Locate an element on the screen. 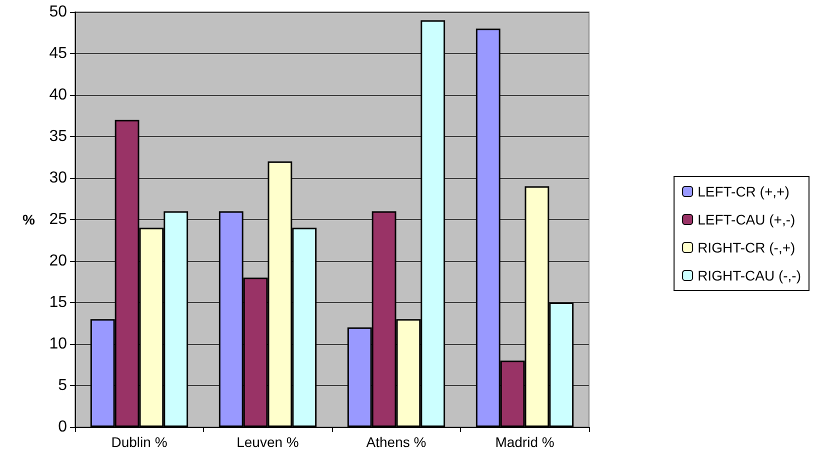  x-tick-label: Madrid % is located at coordinates (524, 442).